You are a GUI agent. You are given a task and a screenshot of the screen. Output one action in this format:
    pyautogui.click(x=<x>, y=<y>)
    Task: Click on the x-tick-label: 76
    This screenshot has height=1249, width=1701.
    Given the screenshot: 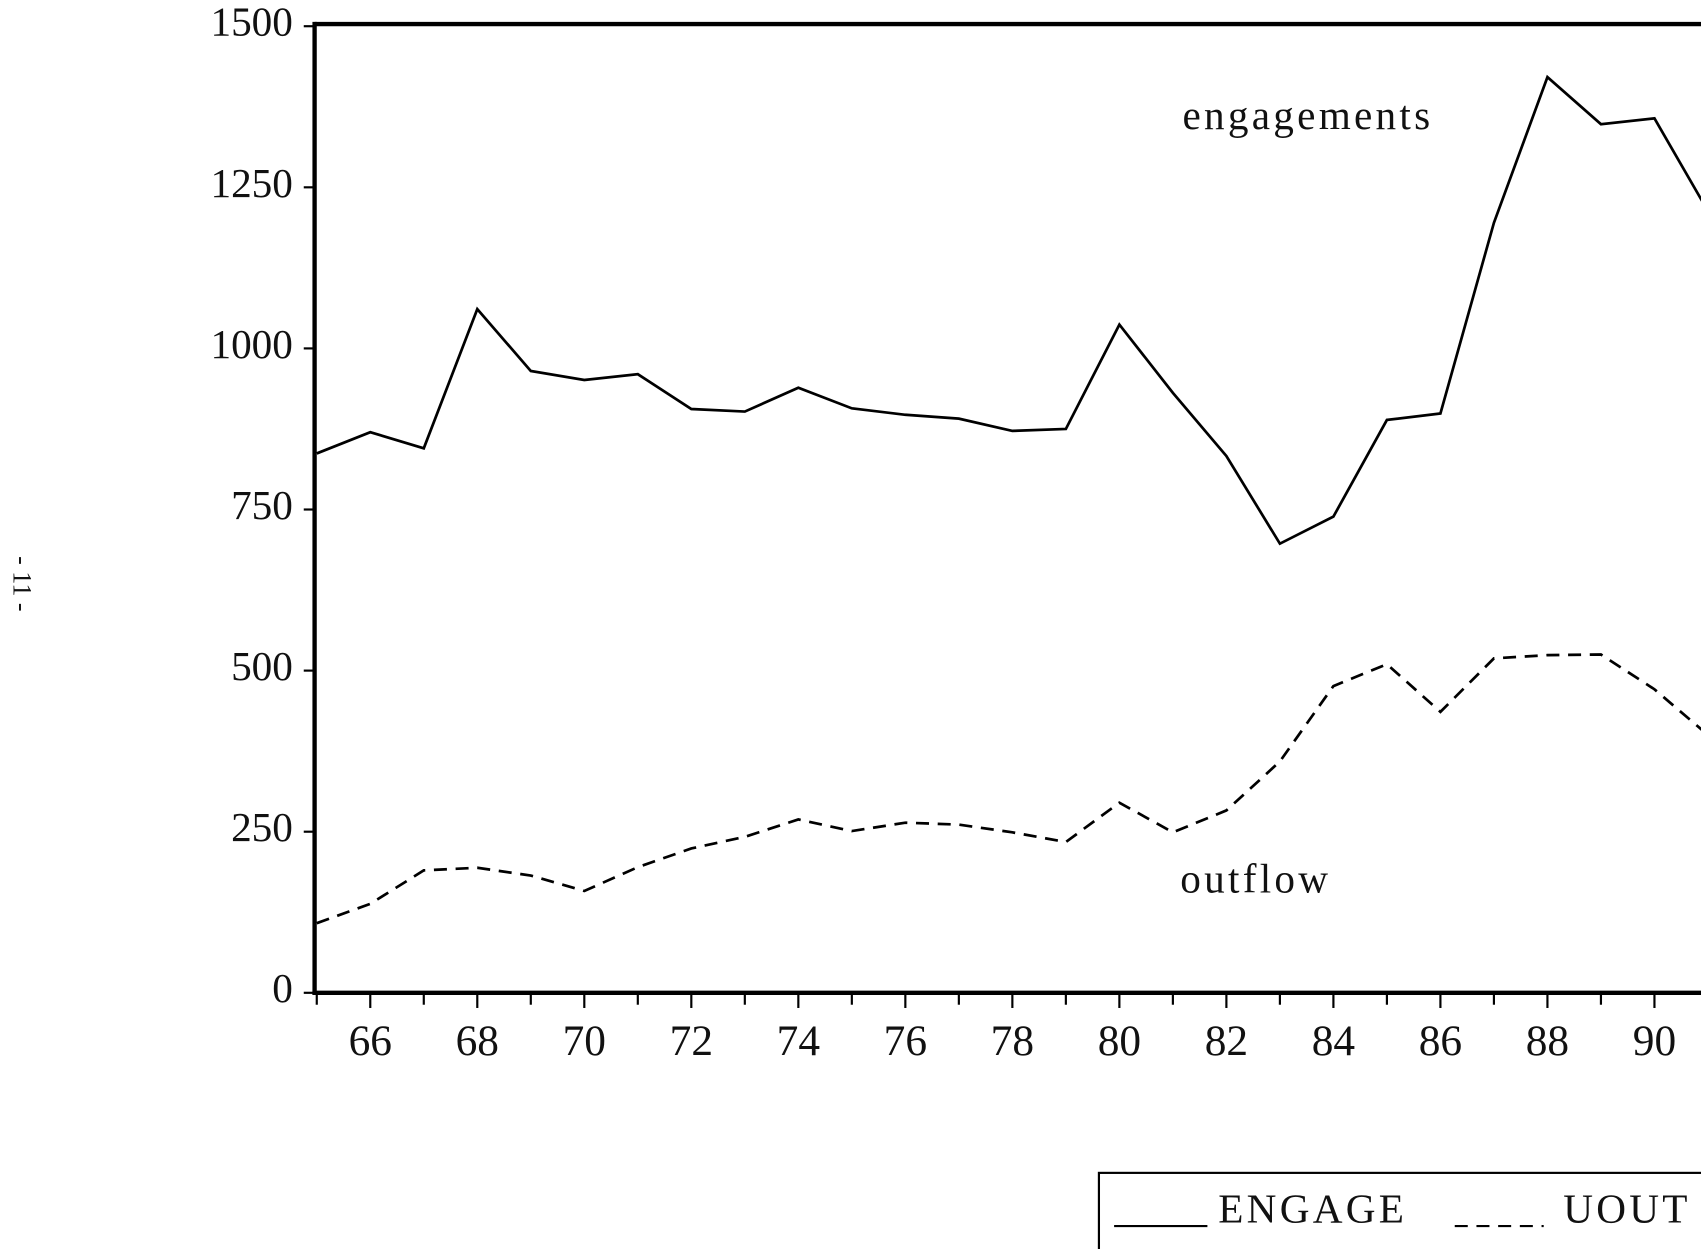 What is the action you would take?
    pyautogui.click(x=905, y=1041)
    